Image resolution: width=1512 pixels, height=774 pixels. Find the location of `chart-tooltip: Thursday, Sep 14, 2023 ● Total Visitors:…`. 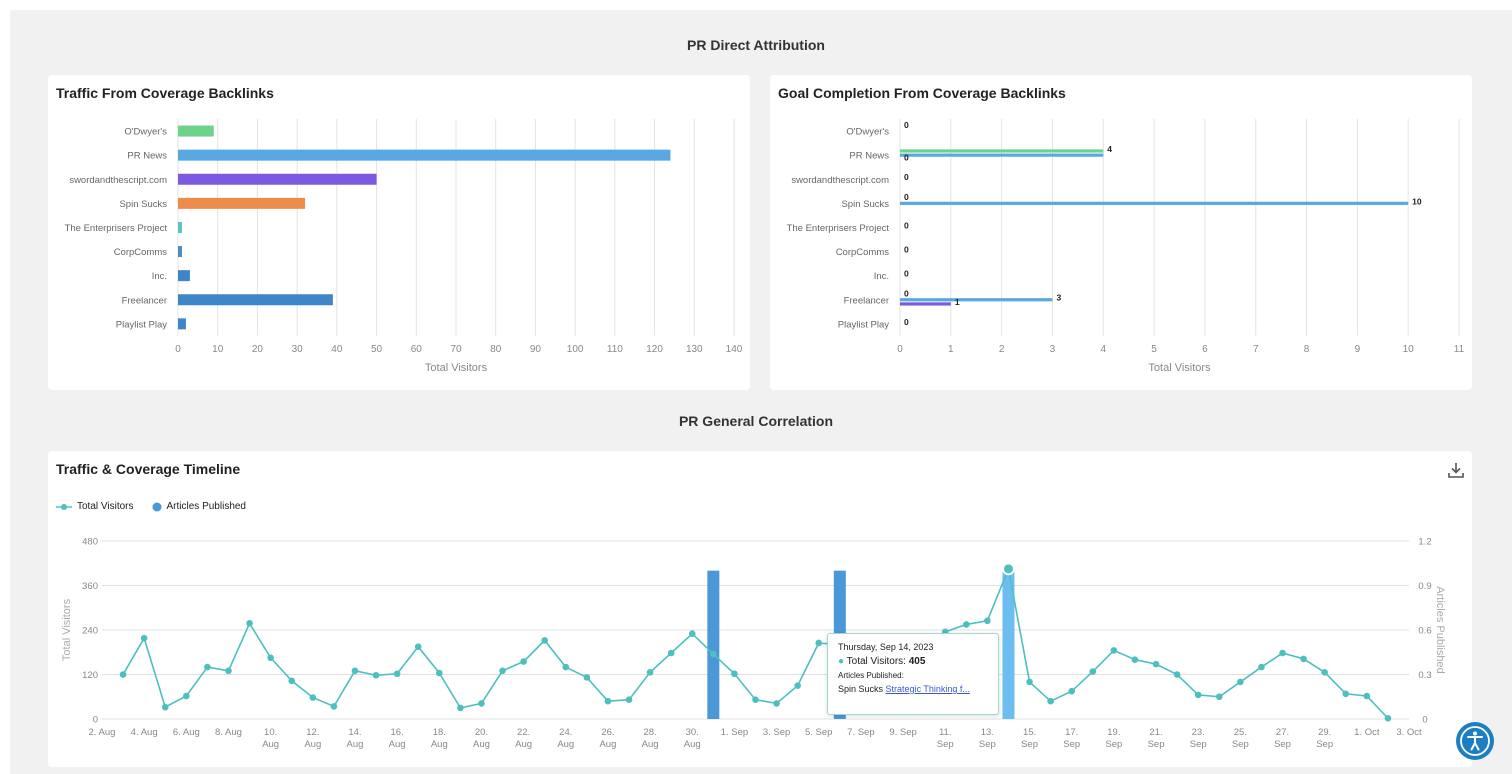

chart-tooltip: Thursday, Sep 14, 2023 ● Total Visitors:… is located at coordinates (913, 674).